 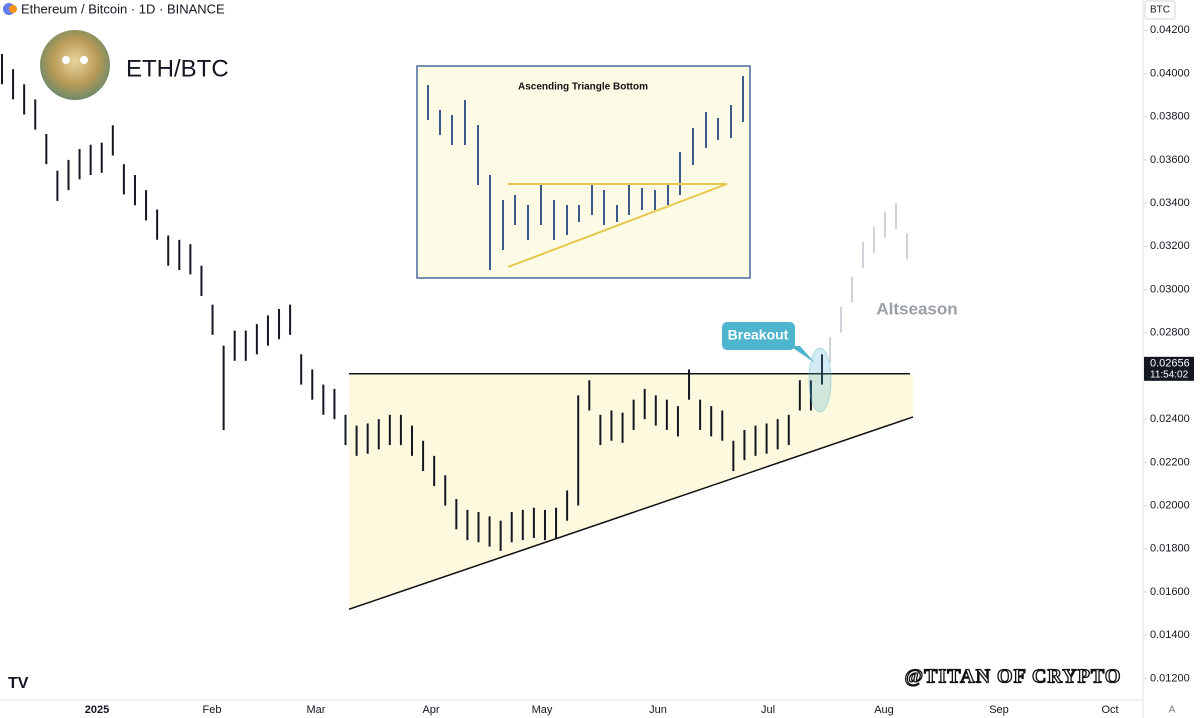 I want to click on y-tick-label: 0.03000, so click(x=1170, y=289).